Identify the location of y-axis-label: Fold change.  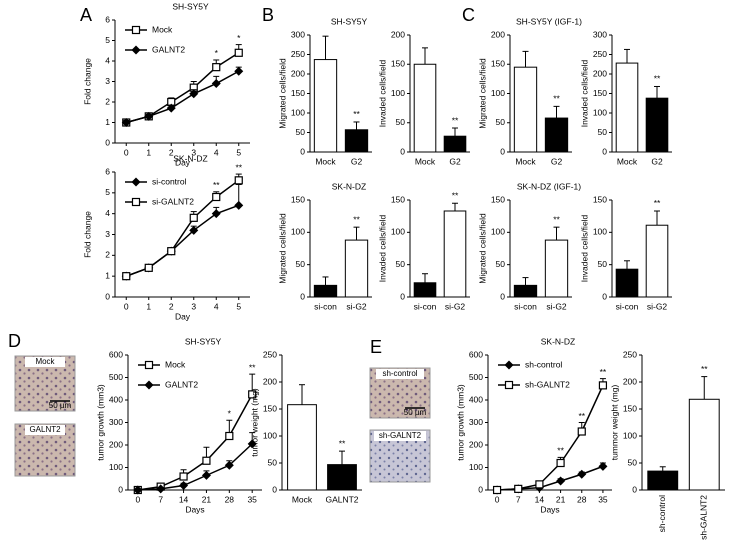
(87, 81).